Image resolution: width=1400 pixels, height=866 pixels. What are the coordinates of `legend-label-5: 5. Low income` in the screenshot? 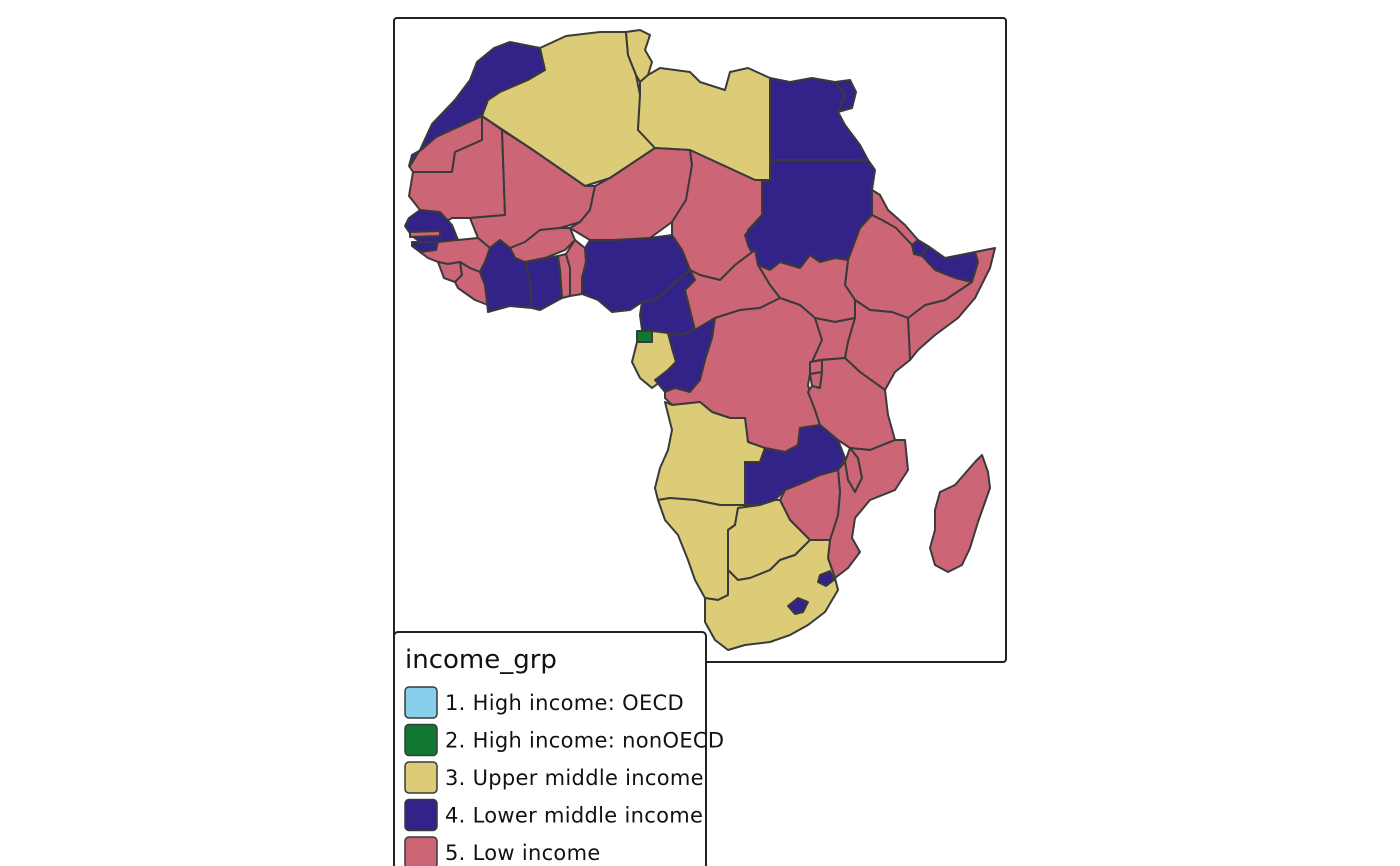 It's located at (523, 853).